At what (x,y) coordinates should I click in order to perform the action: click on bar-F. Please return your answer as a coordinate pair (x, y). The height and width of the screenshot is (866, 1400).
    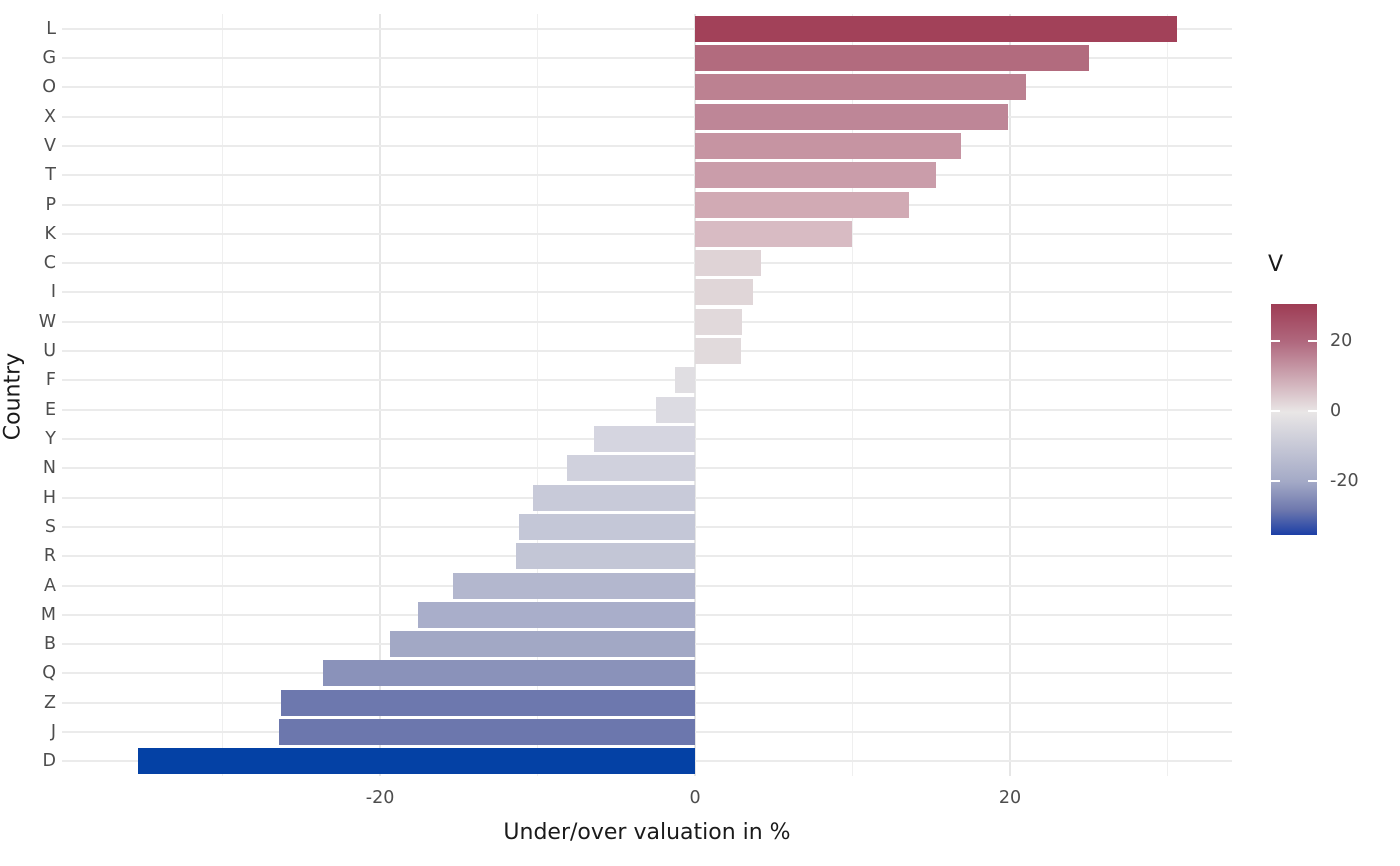
    Looking at the image, I should click on (685, 380).